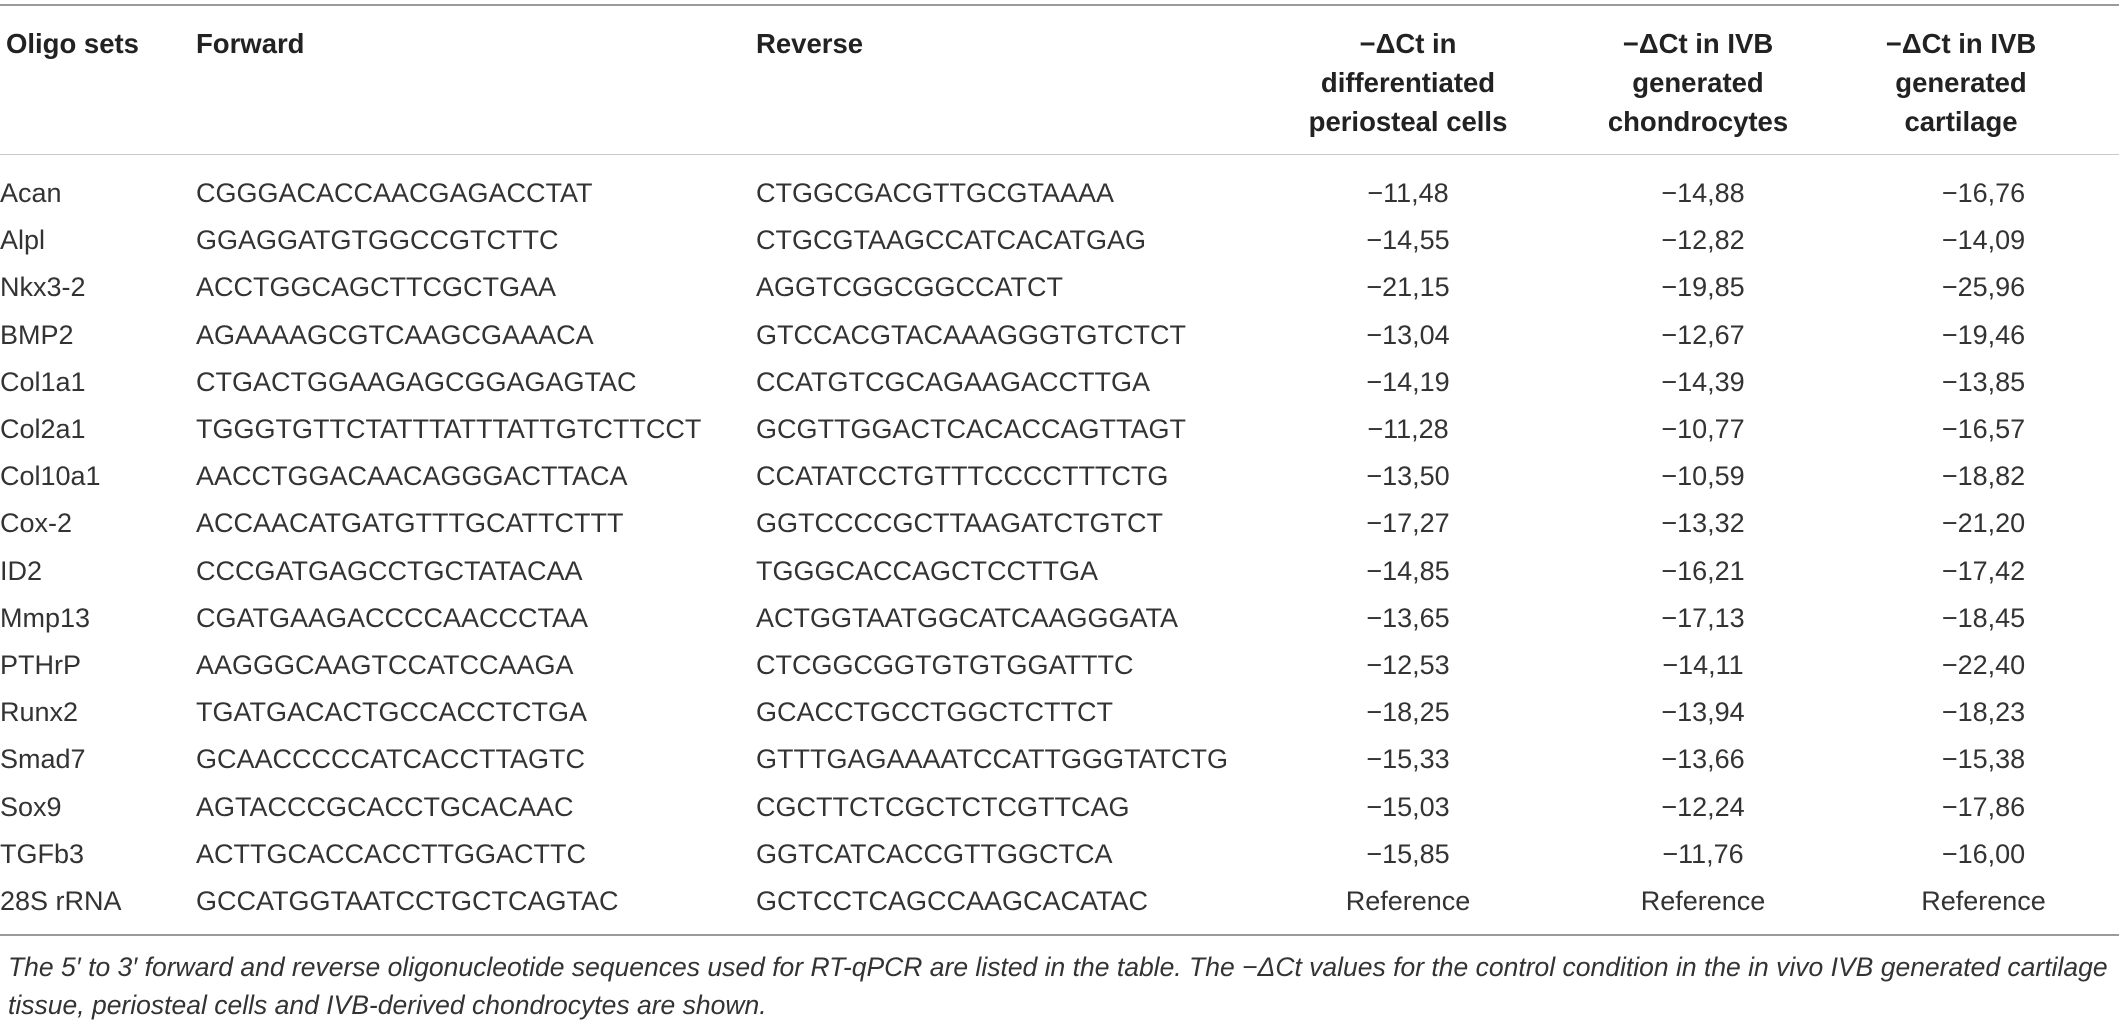  I want to click on cell-periosteal: Reference, so click(1408, 900).